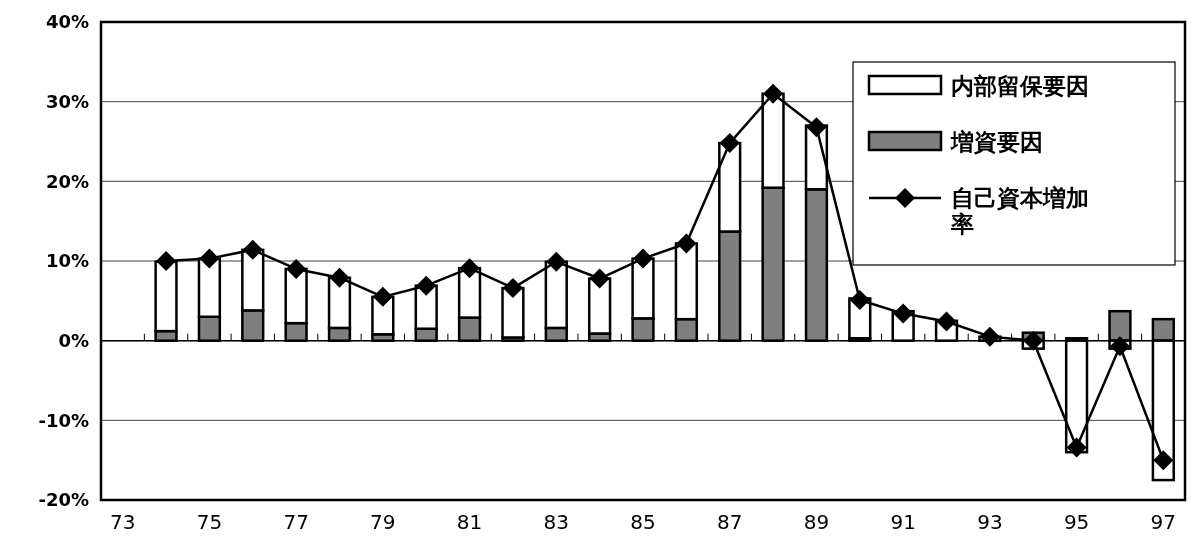 This screenshot has width=1192, height=554. Describe the element at coordinates (67, 261) in the screenshot. I see `y-tick-label: 10%` at that location.